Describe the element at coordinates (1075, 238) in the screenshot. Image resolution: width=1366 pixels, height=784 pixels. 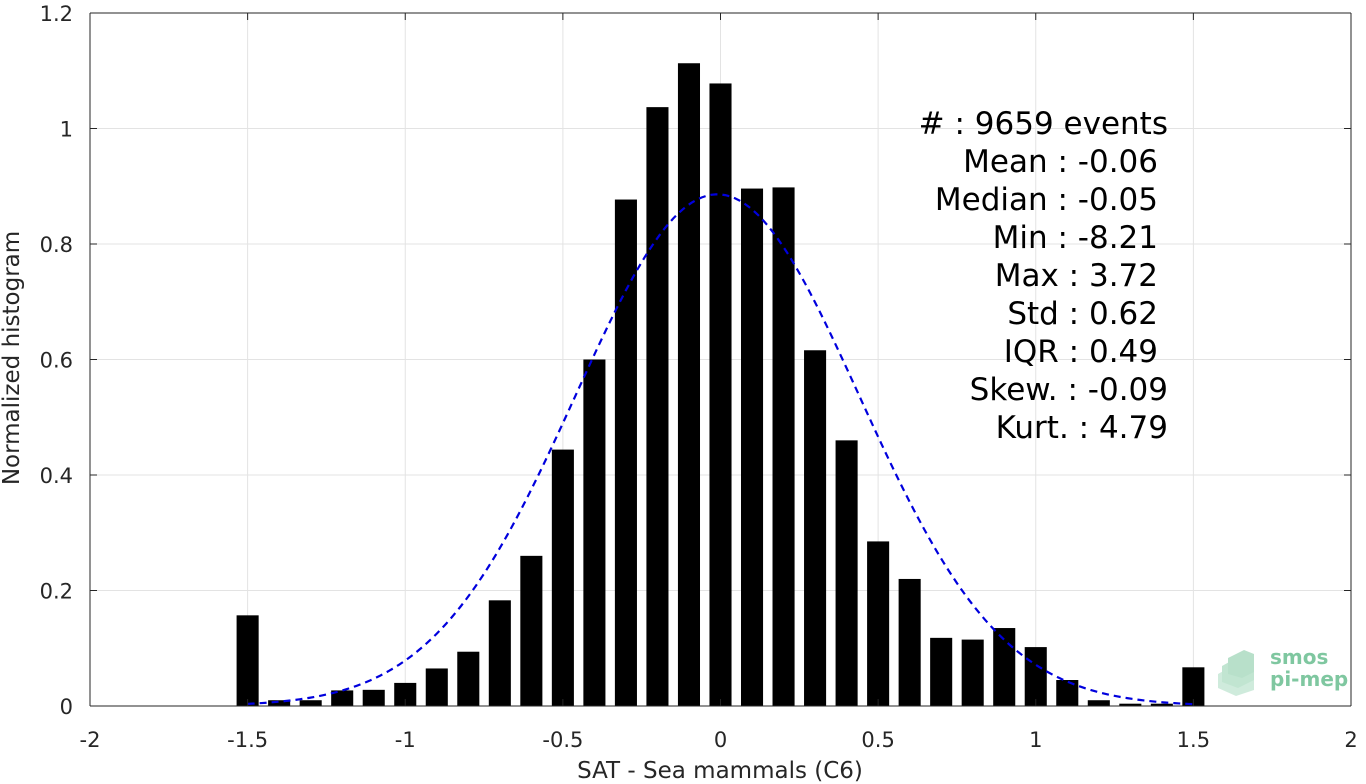
I see `stat-min: Min : -8.21` at that location.